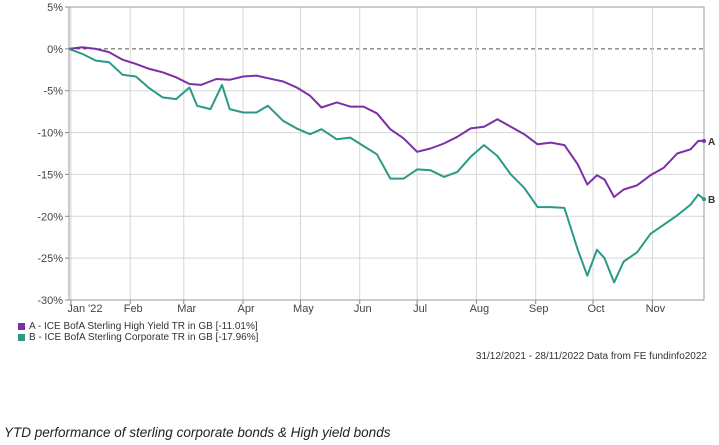 This screenshot has width=719, height=445. Describe the element at coordinates (539, 309) in the screenshot. I see `x-tick-label: Sep` at that location.